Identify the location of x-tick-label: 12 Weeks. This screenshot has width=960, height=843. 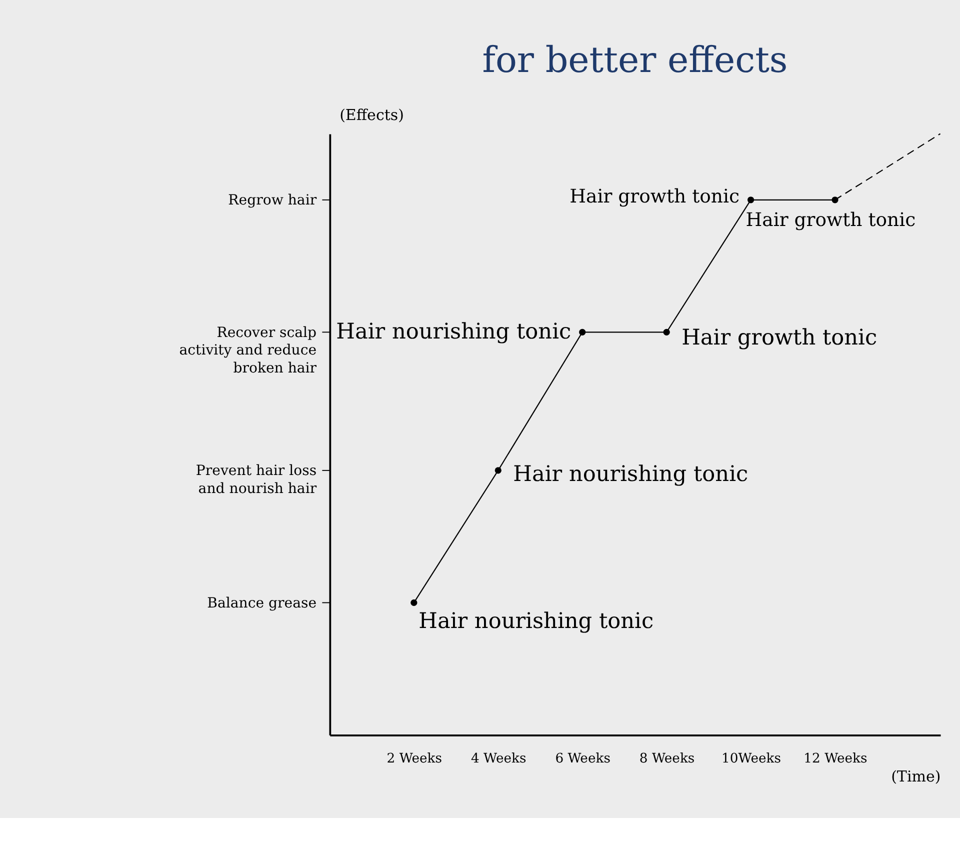
(836, 759).